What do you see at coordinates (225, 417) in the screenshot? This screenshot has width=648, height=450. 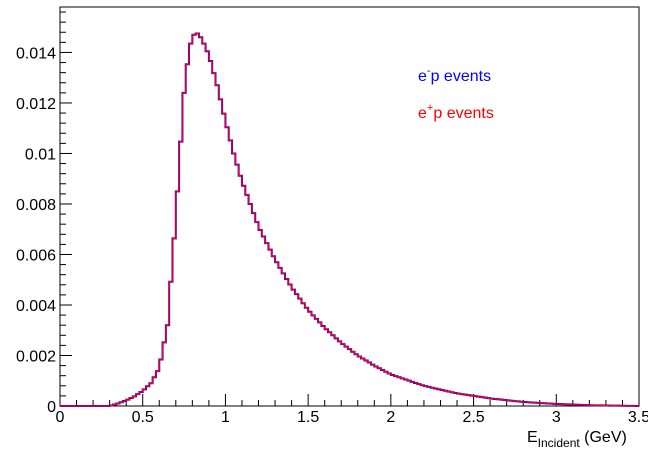 I see `x-tick-label: 1` at bounding box center [225, 417].